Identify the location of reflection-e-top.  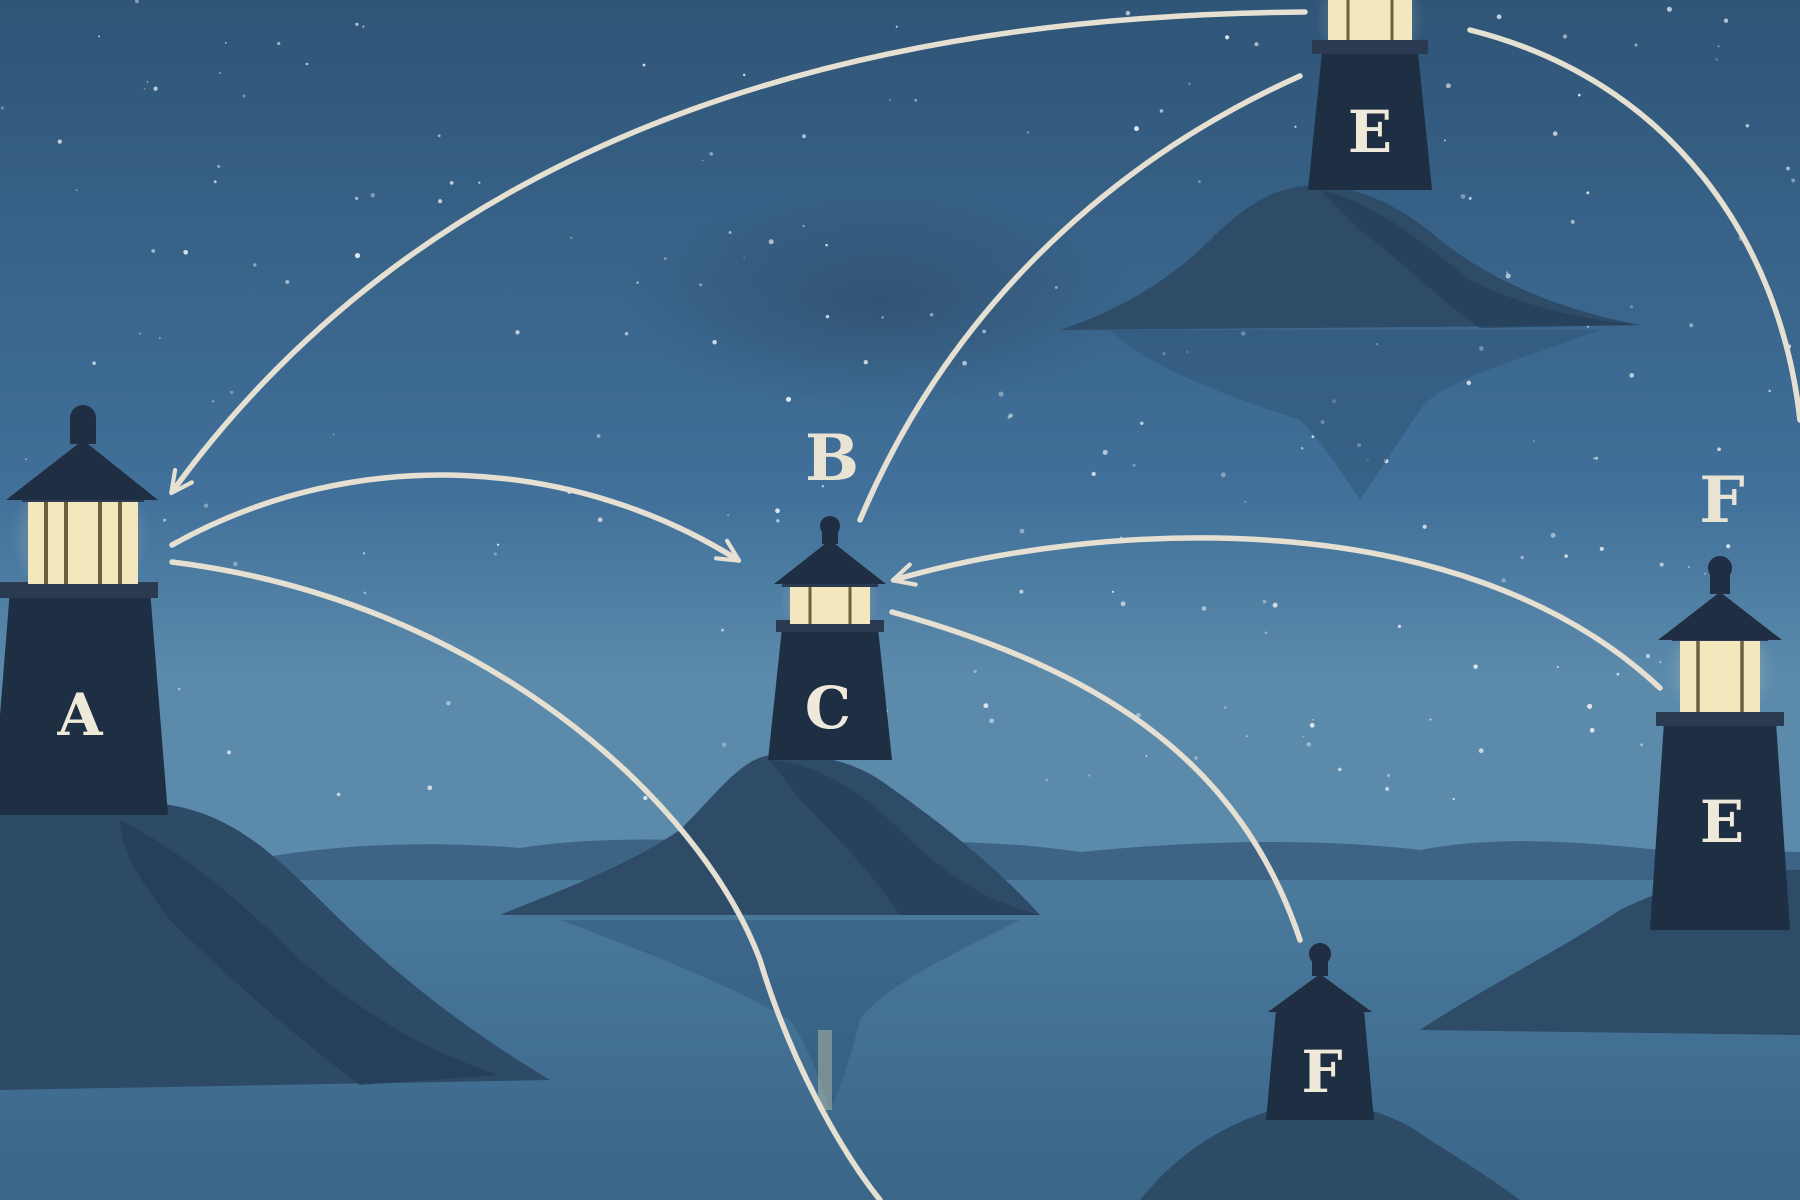
(1355, 415).